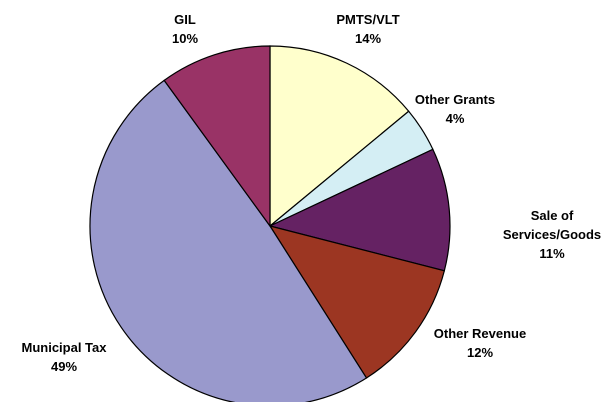 Image resolution: width=602 pixels, height=402 pixels. I want to click on category-name: PMTS/VLT, so click(368, 19).